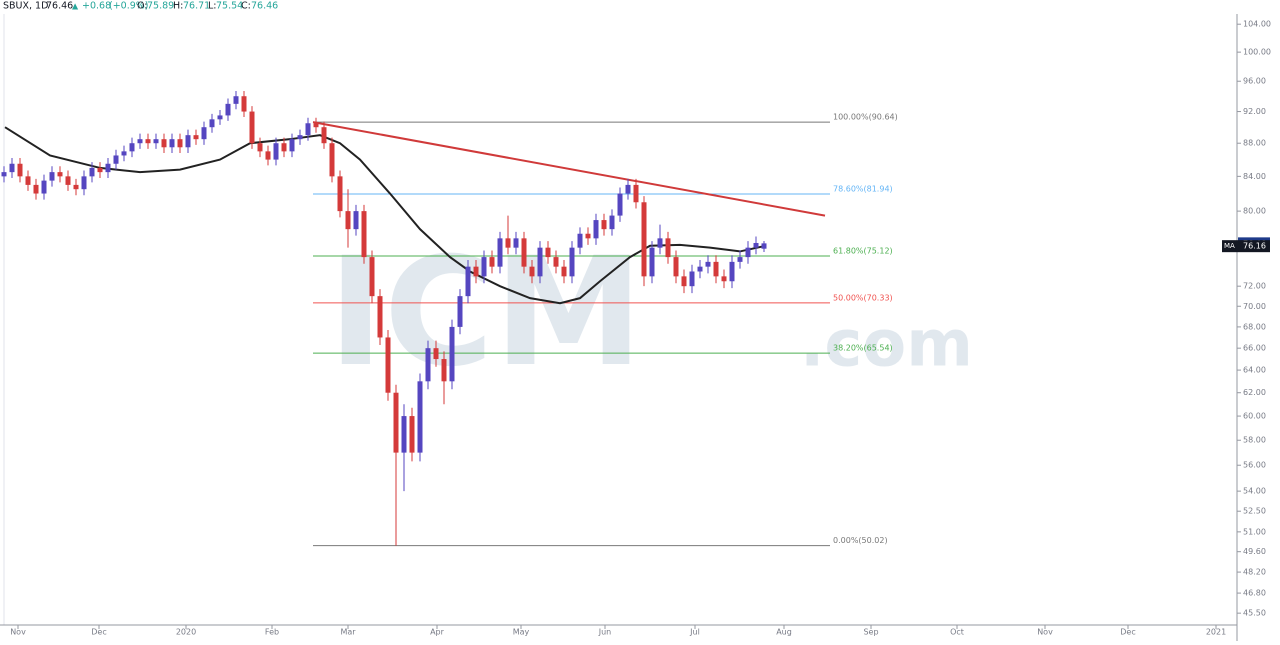 This screenshot has height=645, width=1280. What do you see at coordinates (863, 189) in the screenshot?
I see `fib-label: 78.60%(81.94)` at bounding box center [863, 189].